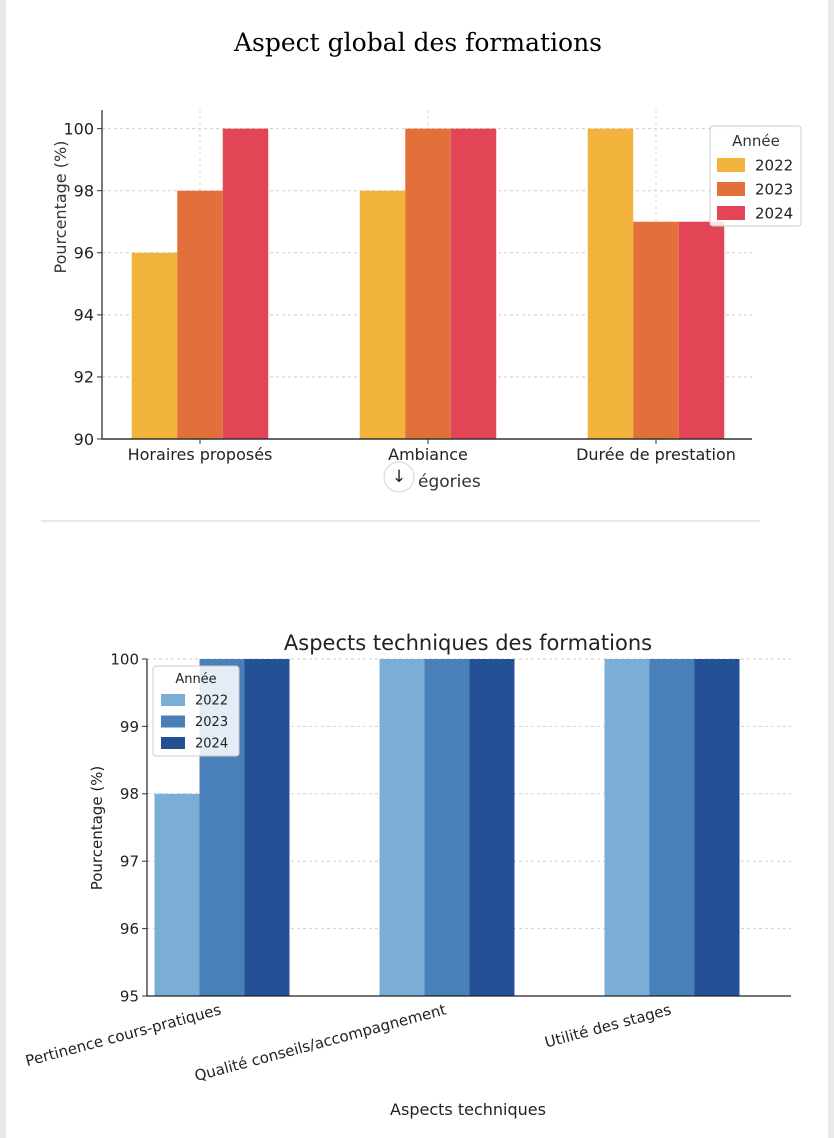 This screenshot has width=834, height=1138. What do you see at coordinates (656, 454) in the screenshot?
I see `x-tick-label: Durée de prestation` at bounding box center [656, 454].